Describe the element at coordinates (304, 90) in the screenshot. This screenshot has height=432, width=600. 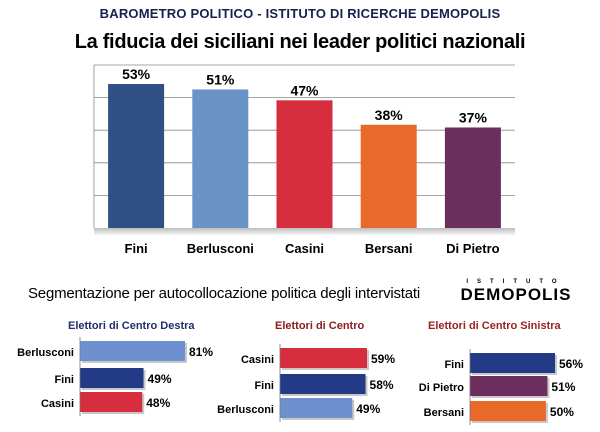
I see `bar-value-label: 47%` at that location.